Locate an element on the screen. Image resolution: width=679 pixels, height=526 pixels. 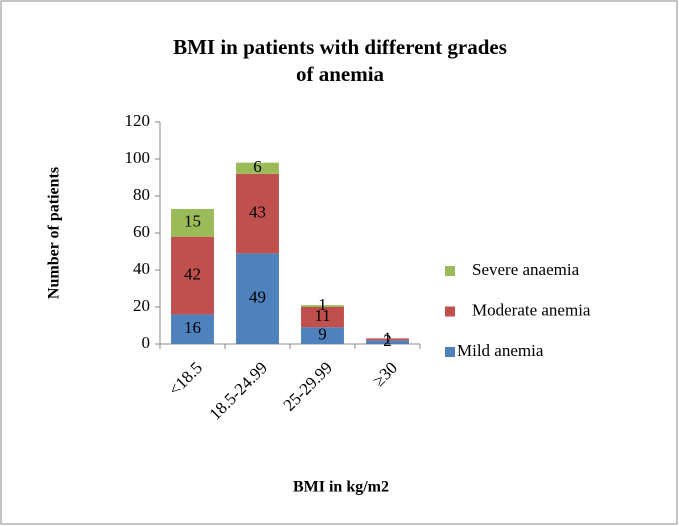
legend-label: Mild anemia is located at coordinates (500, 350).